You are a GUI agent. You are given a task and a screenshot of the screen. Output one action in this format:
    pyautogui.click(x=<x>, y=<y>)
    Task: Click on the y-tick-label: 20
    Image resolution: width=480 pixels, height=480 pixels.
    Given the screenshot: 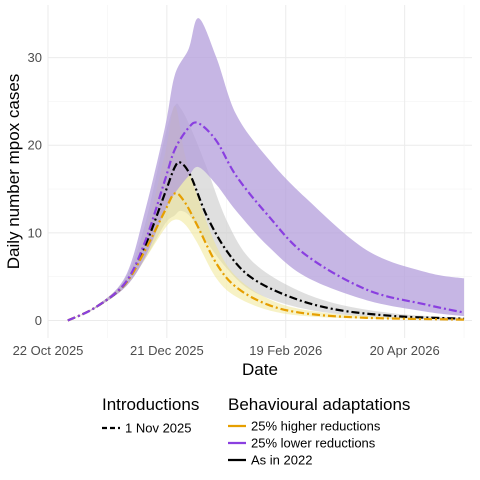 What is the action you would take?
    pyautogui.click(x=35, y=145)
    